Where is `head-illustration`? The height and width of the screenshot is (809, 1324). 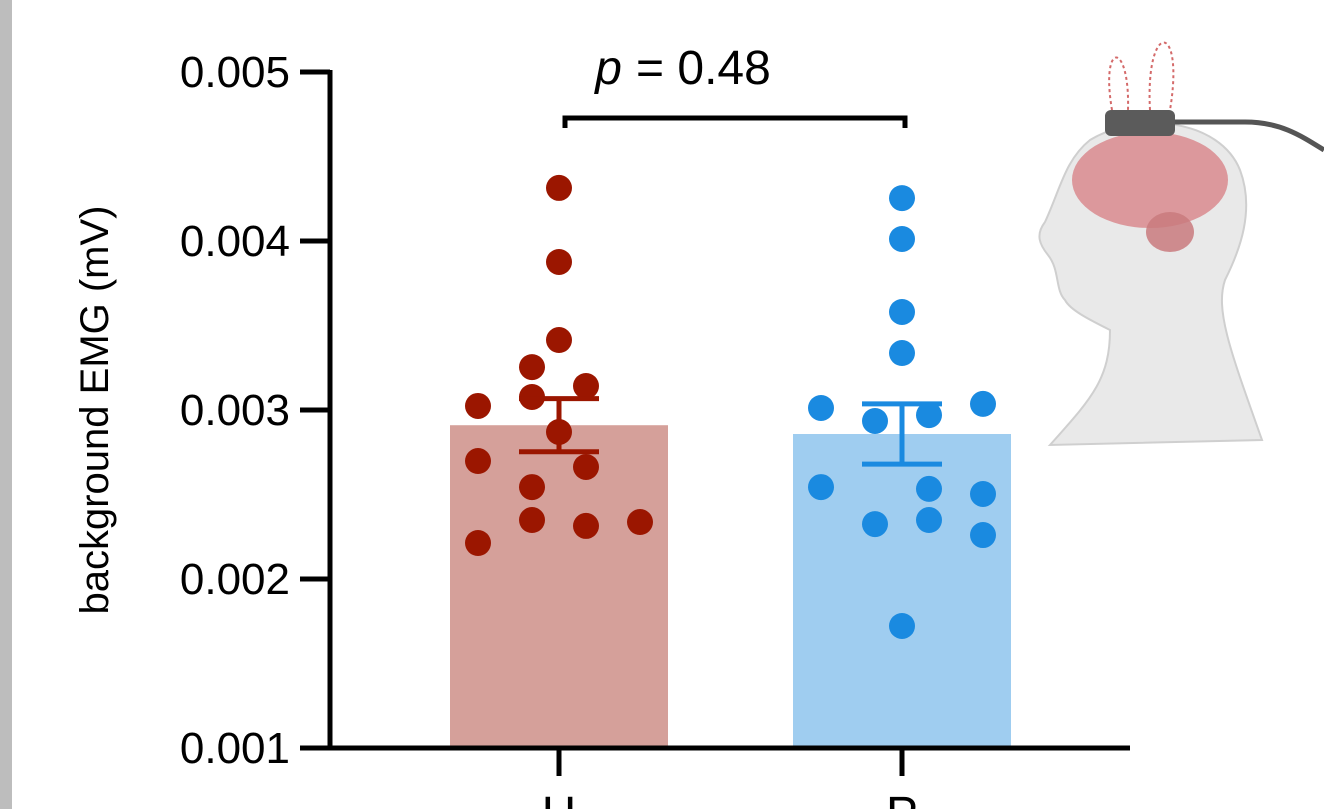 head-illustration is located at coordinates (1181, 244).